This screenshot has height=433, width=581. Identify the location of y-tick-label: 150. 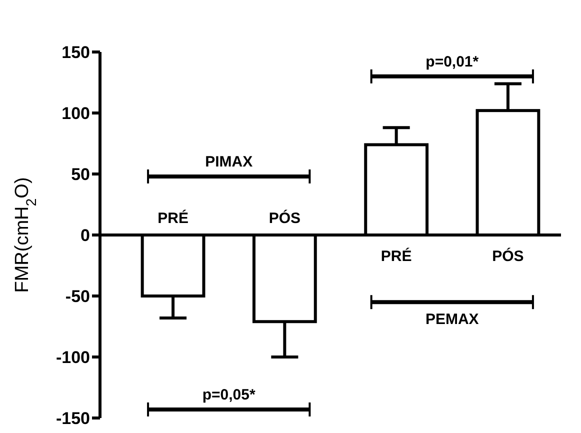
(76, 52).